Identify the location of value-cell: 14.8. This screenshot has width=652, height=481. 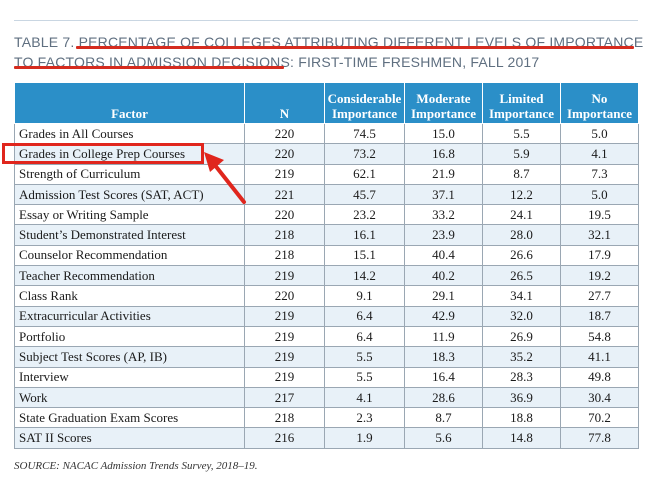
(521, 438).